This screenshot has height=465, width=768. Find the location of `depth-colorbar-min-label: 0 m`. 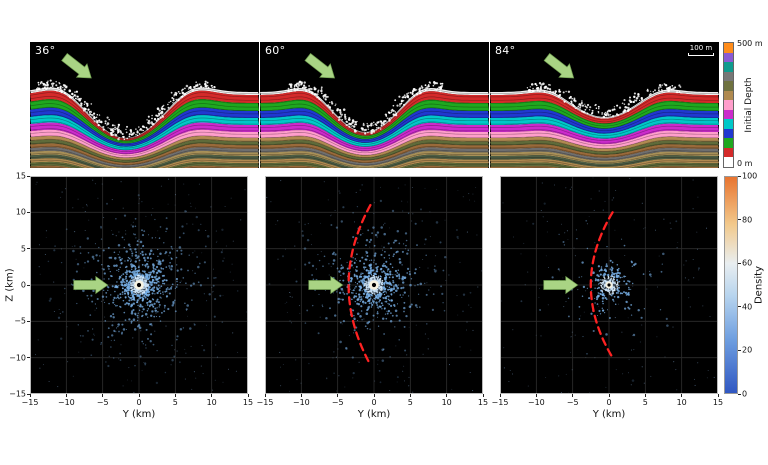

depth-colorbar-min-label: 0 m is located at coordinates (745, 163).